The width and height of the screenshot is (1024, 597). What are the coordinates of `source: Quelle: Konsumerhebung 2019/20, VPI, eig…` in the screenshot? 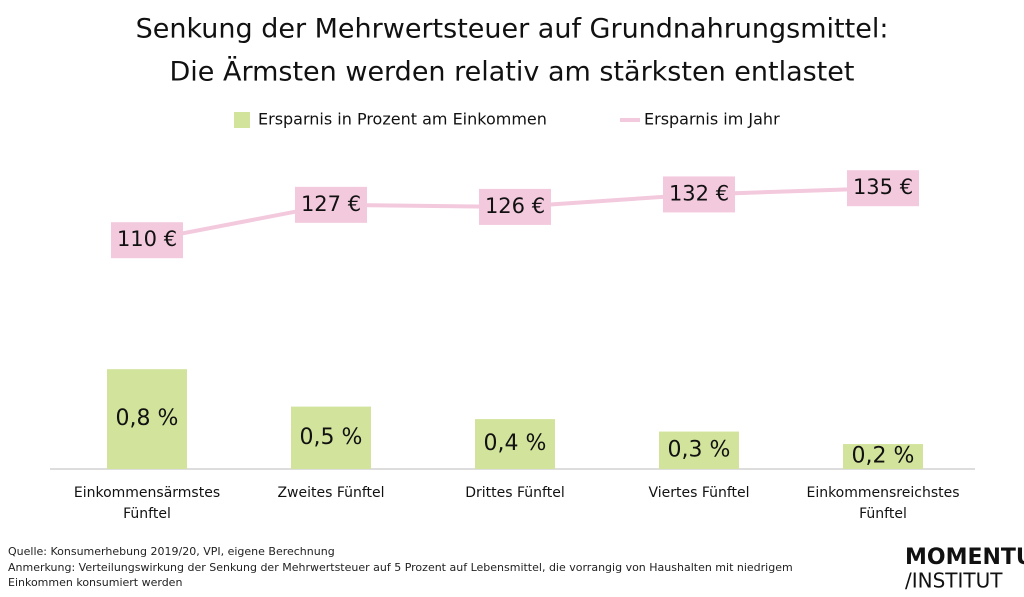 It's located at (171, 551).